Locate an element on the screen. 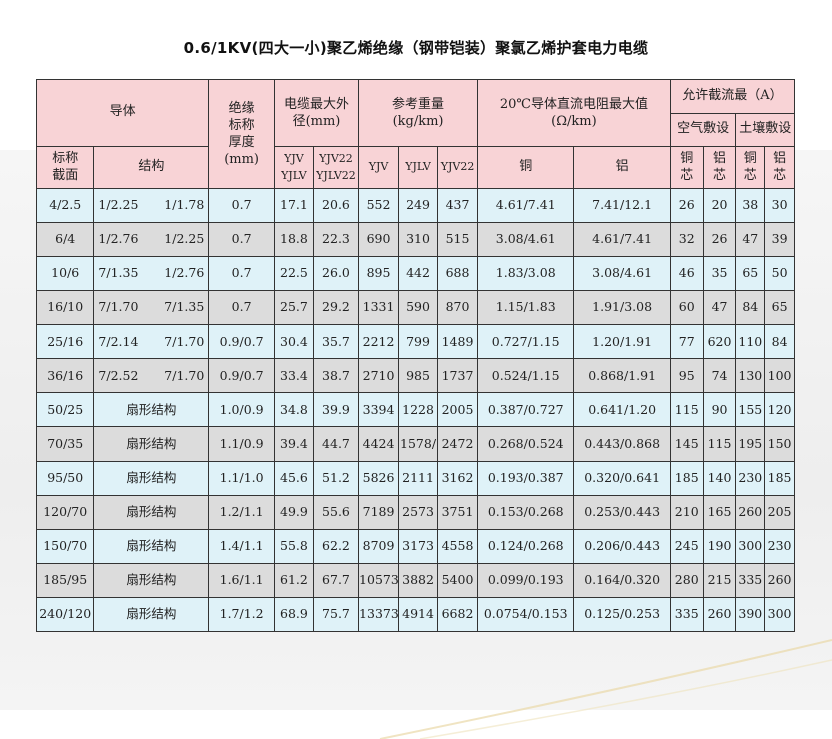  cell-od-yjv22: 29.2 is located at coordinates (336, 308).